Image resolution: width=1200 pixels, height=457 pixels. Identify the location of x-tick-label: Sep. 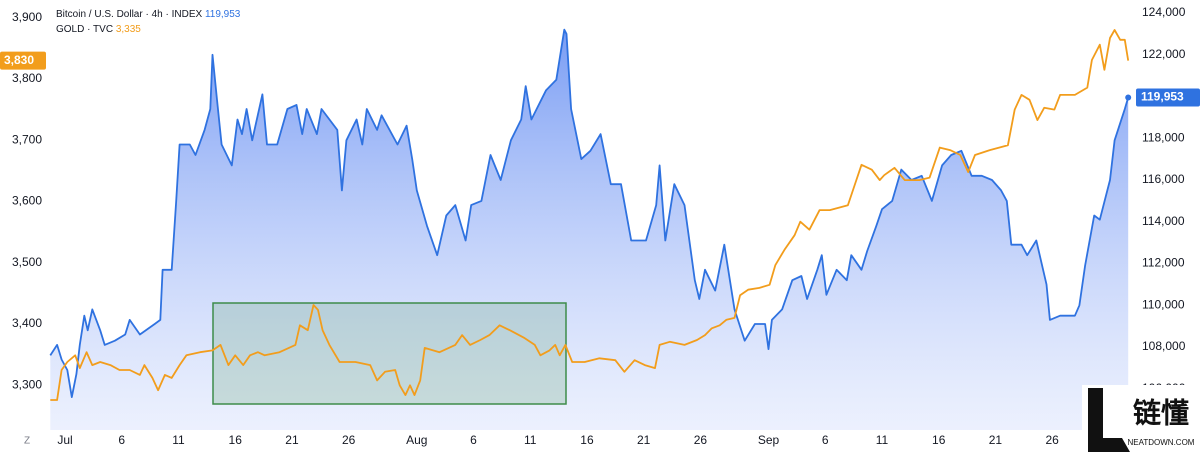
(769, 440).